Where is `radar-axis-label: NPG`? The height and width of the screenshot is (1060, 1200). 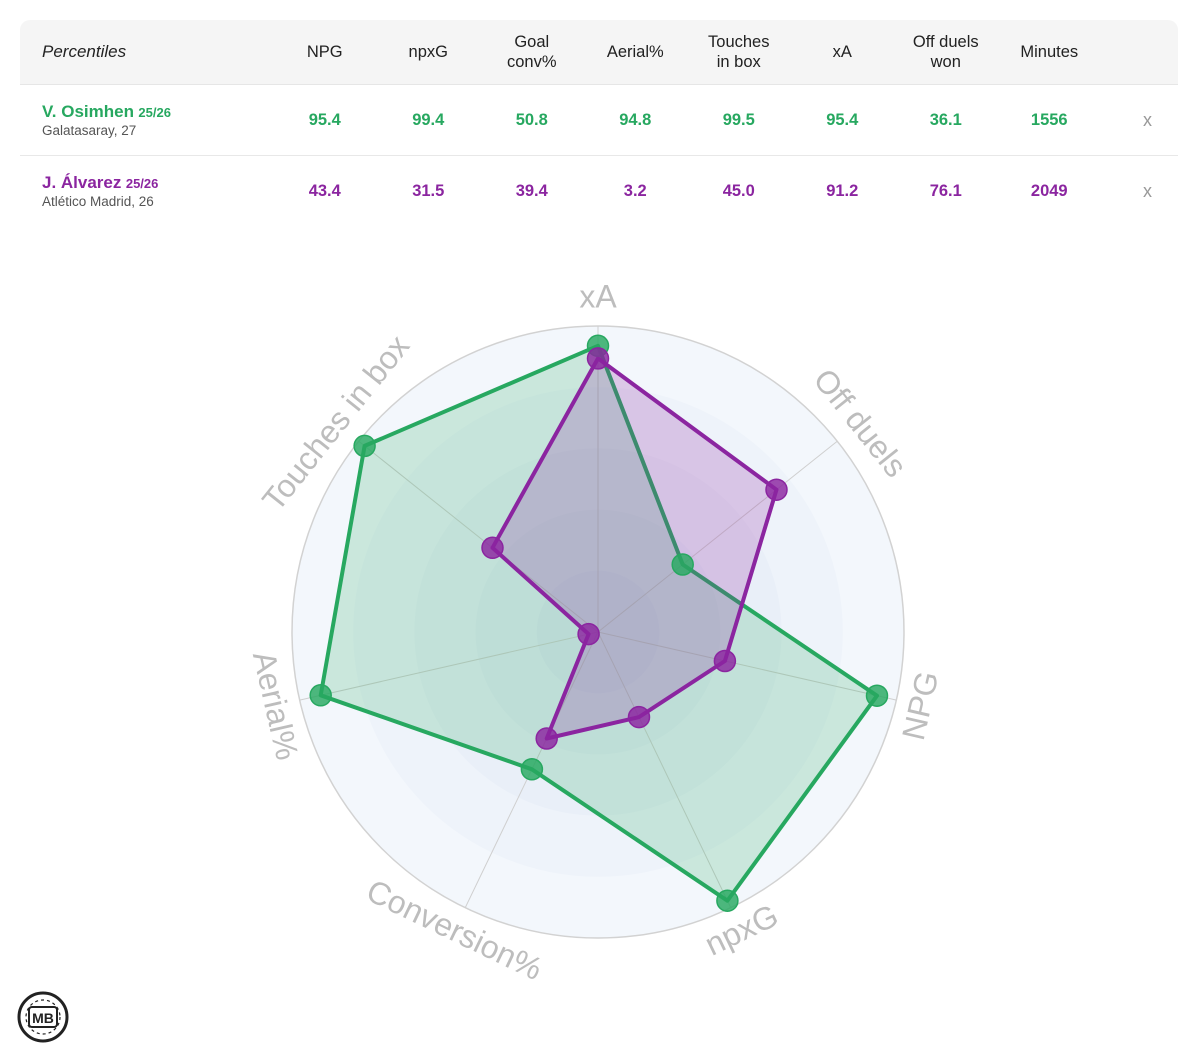
radar-axis-label: NPG is located at coordinates (920, 706).